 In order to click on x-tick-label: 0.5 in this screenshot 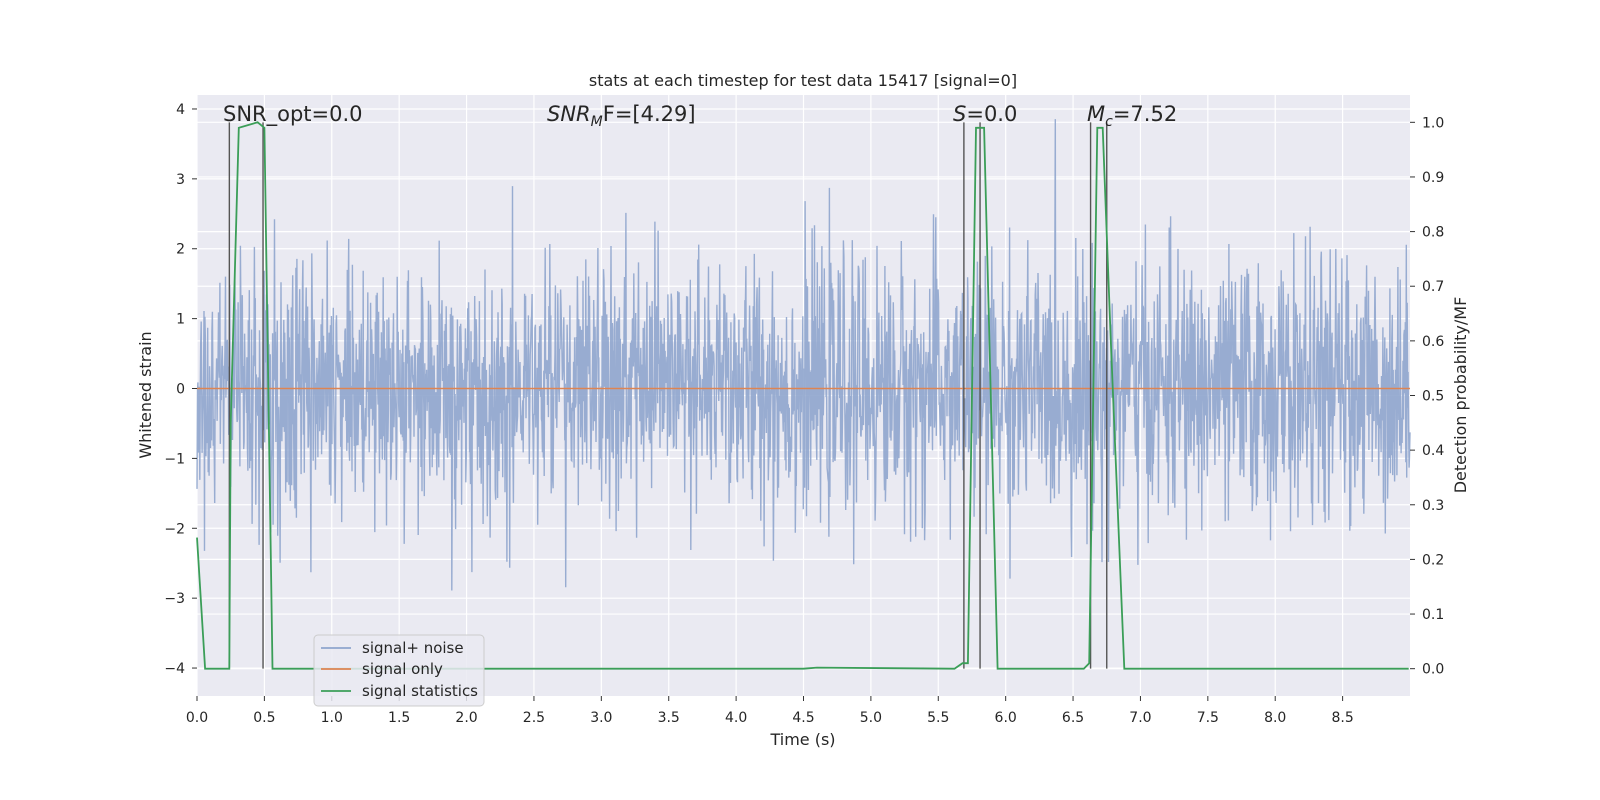, I will do `click(264, 718)`.